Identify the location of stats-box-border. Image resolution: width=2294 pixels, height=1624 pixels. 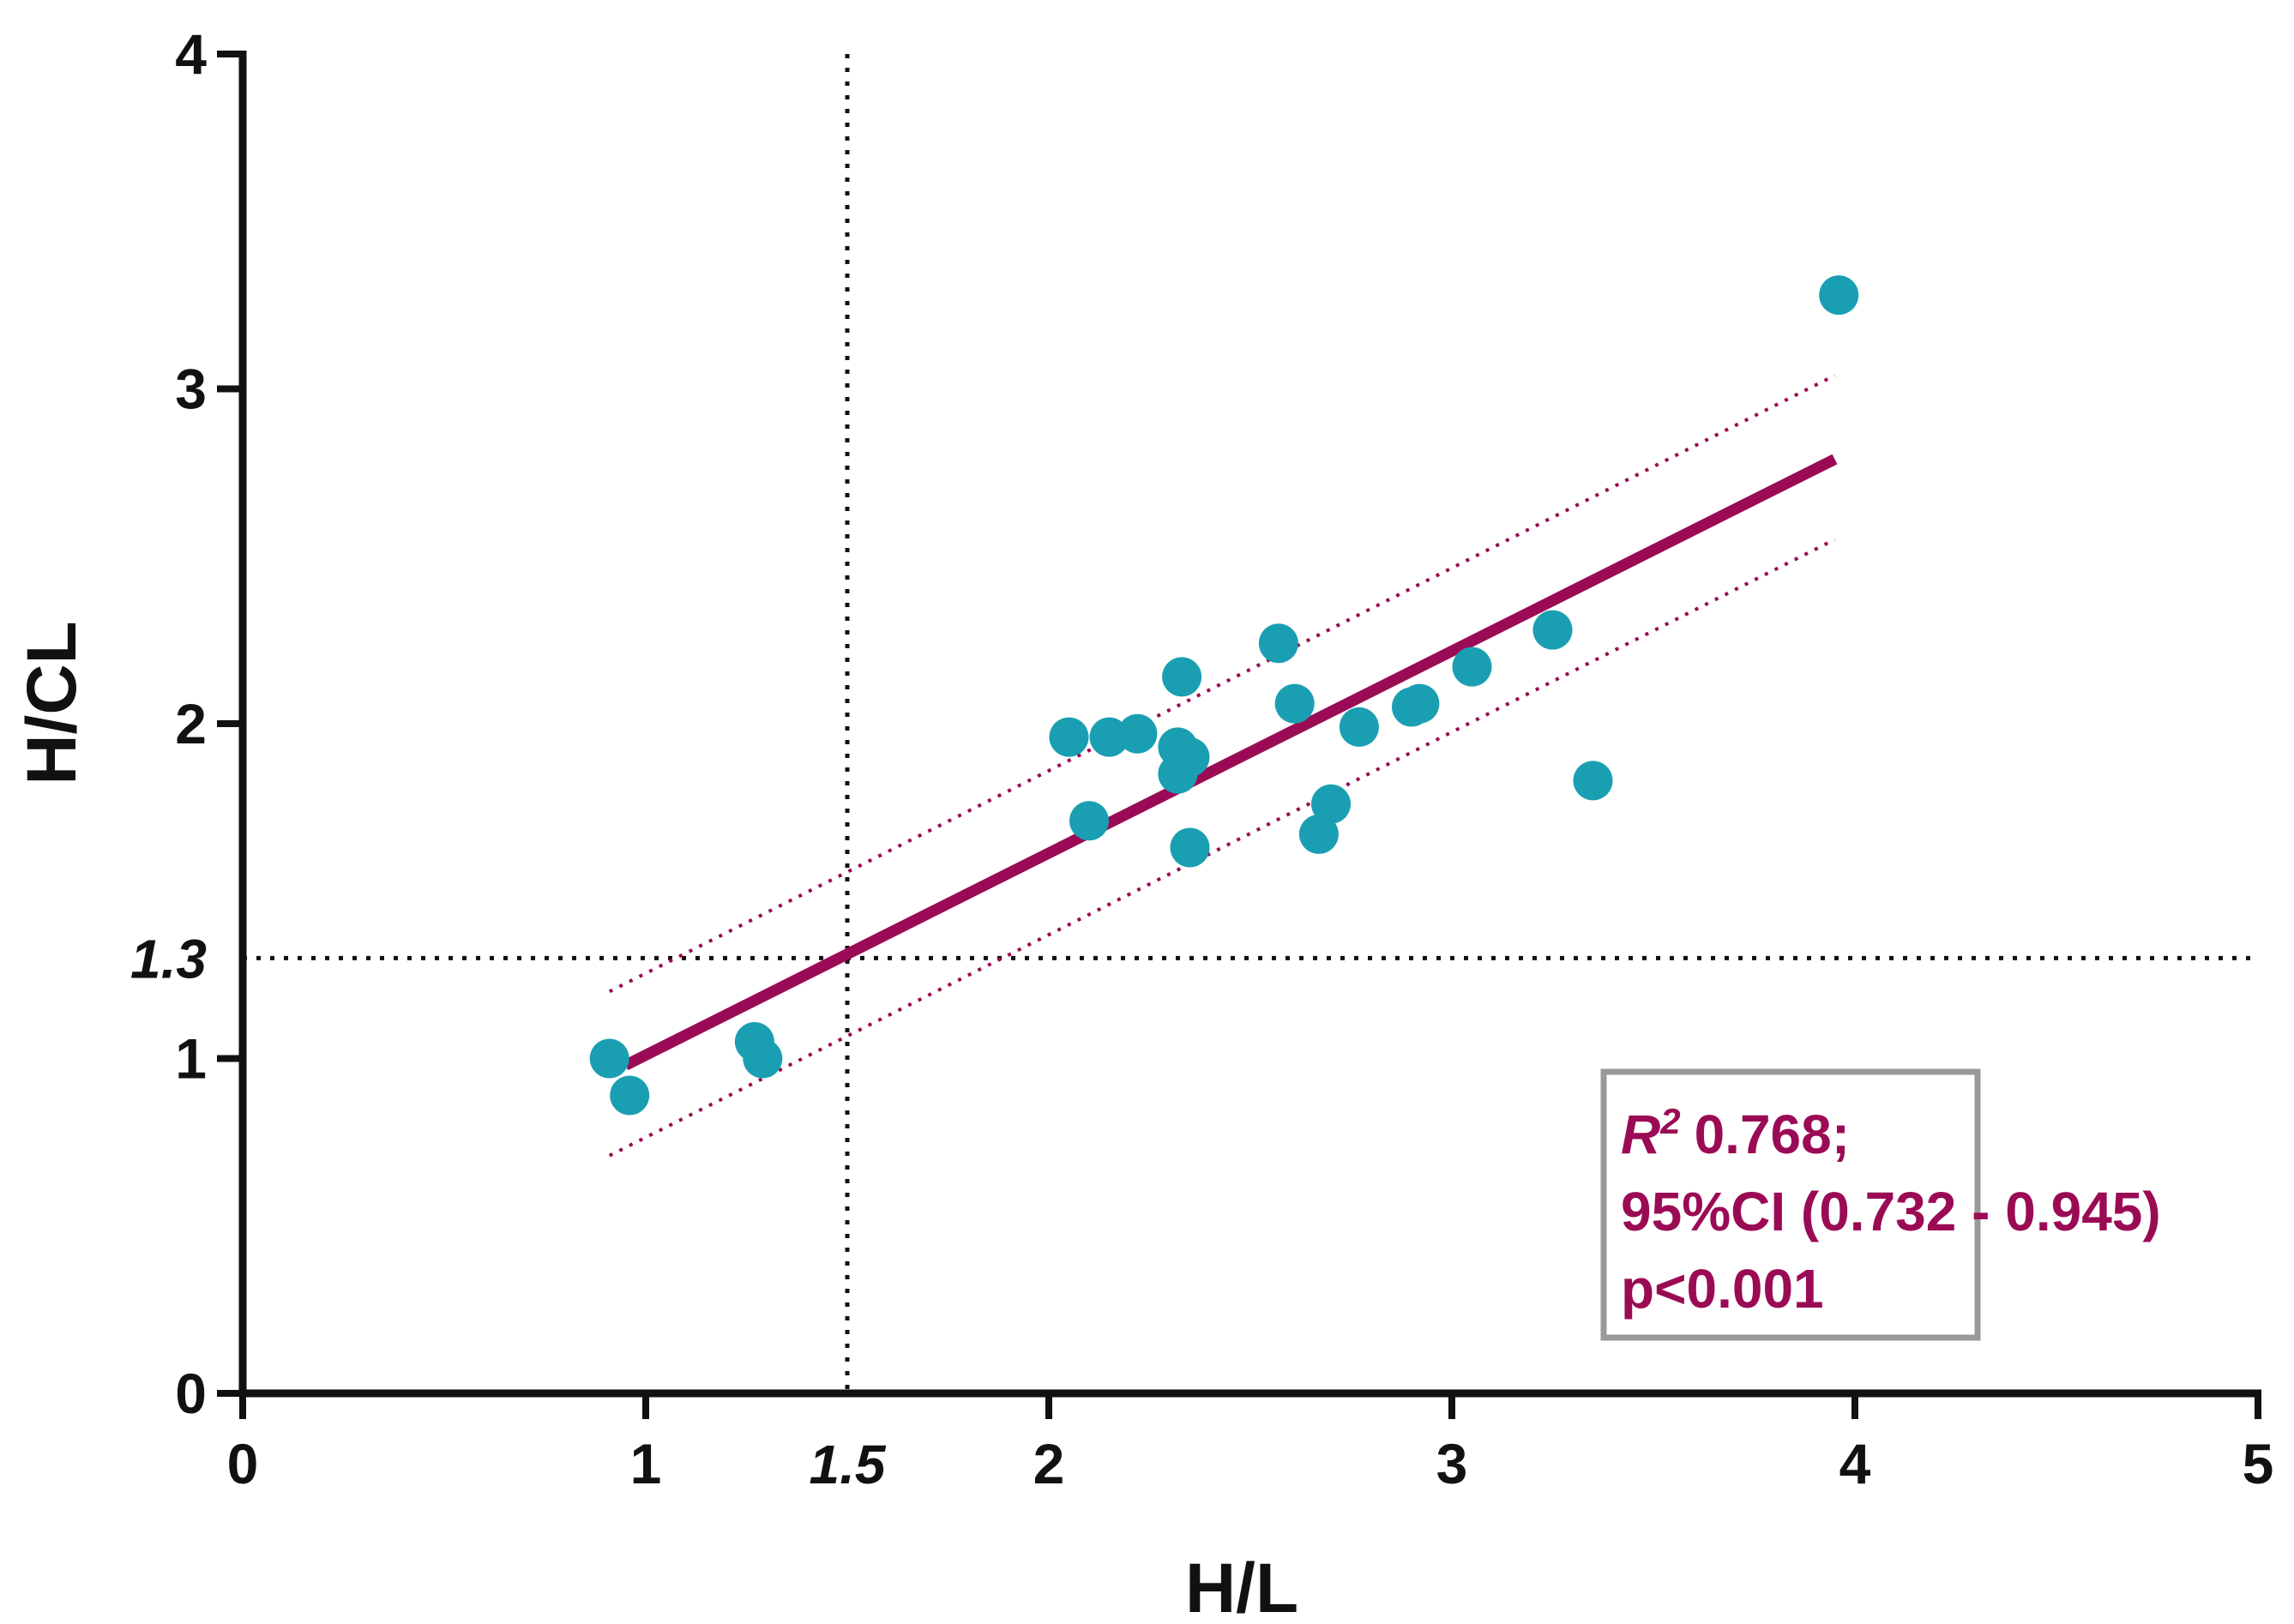
(1790, 1204).